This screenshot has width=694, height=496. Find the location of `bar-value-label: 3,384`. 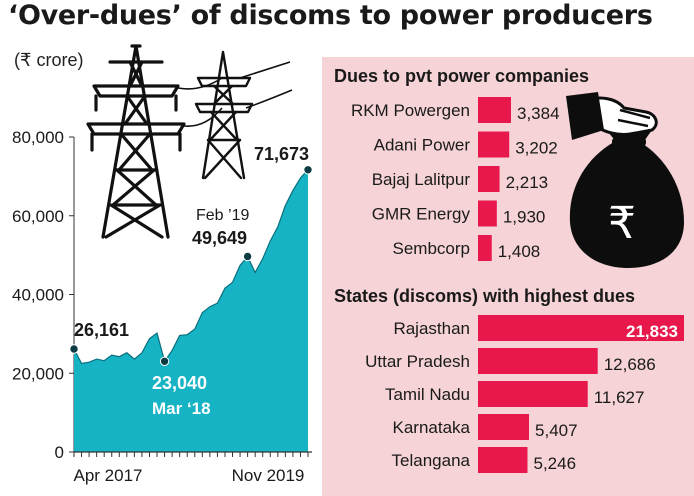

bar-value-label: 3,384 is located at coordinates (538, 113).